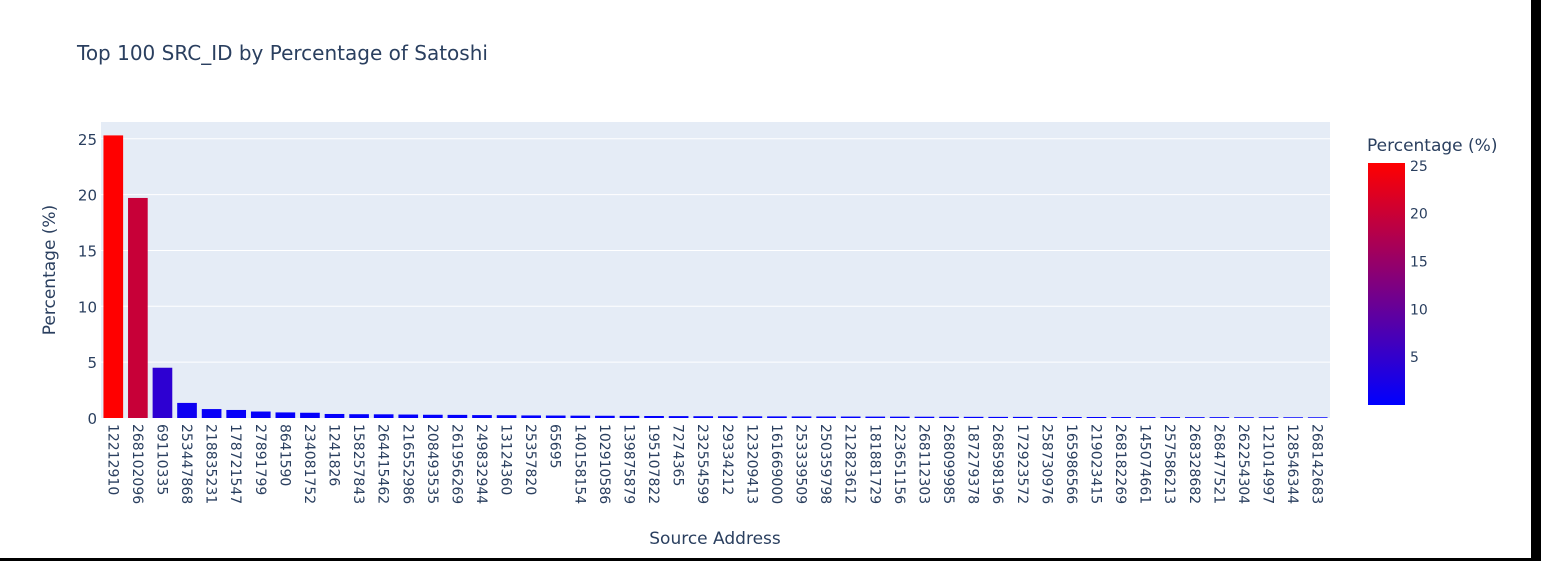 Image resolution: width=1541 pixels, height=561 pixels. I want to click on window-edge-bottom, so click(770, 559).